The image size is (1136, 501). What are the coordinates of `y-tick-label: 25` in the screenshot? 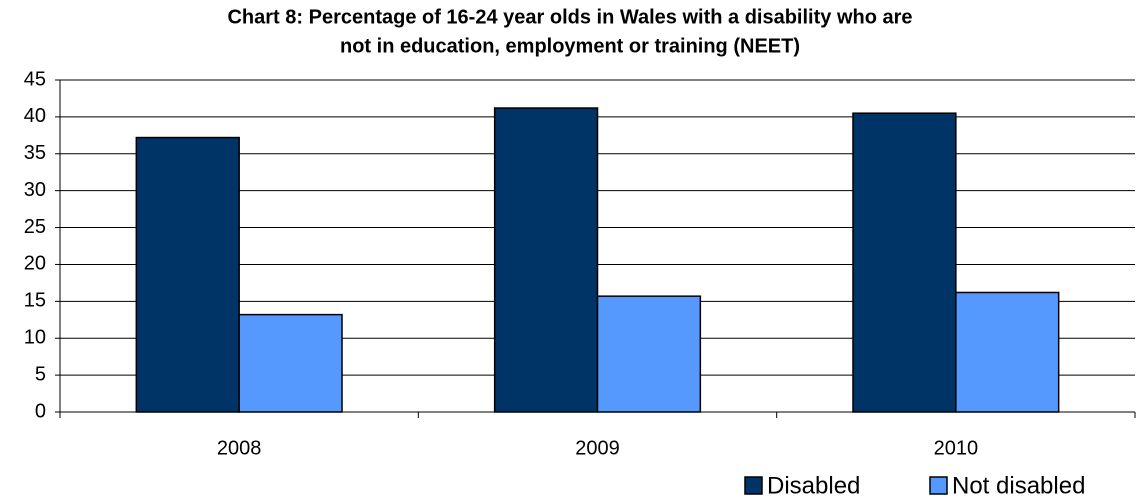 It's located at (35, 227).